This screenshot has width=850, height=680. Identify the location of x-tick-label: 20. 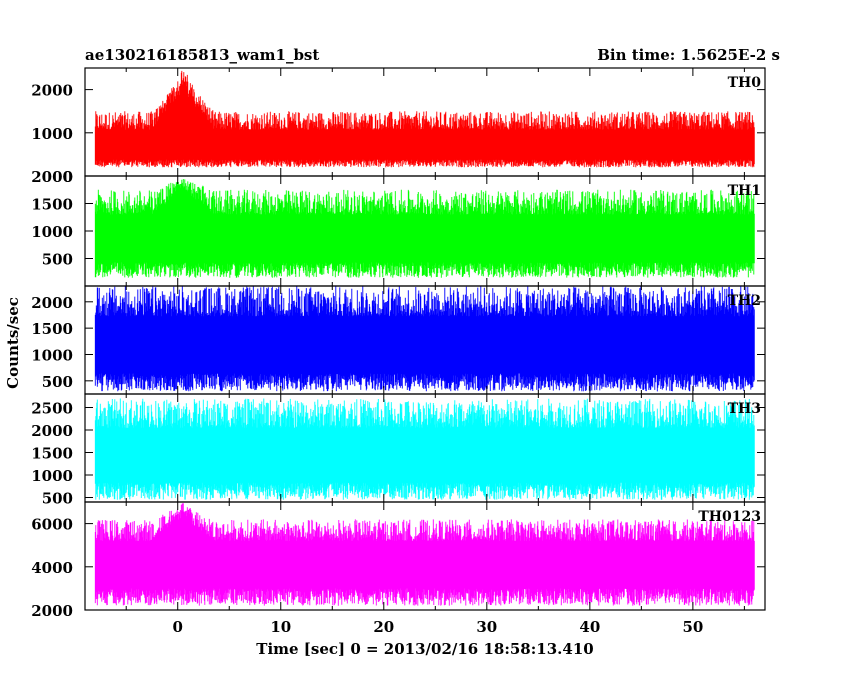
(383, 627).